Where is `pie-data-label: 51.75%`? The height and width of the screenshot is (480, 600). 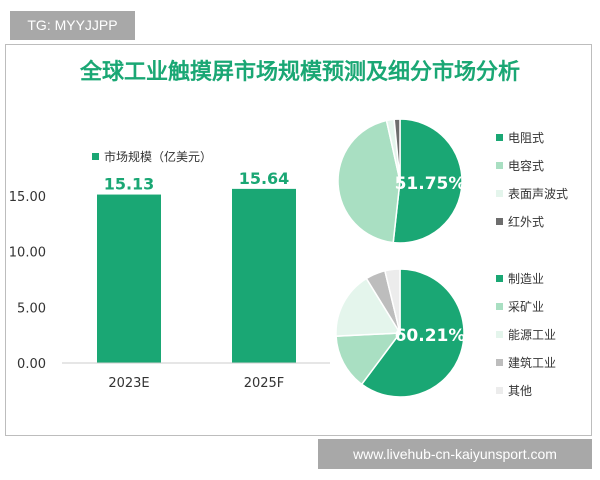
pie-data-label: 51.75% is located at coordinates (430, 184).